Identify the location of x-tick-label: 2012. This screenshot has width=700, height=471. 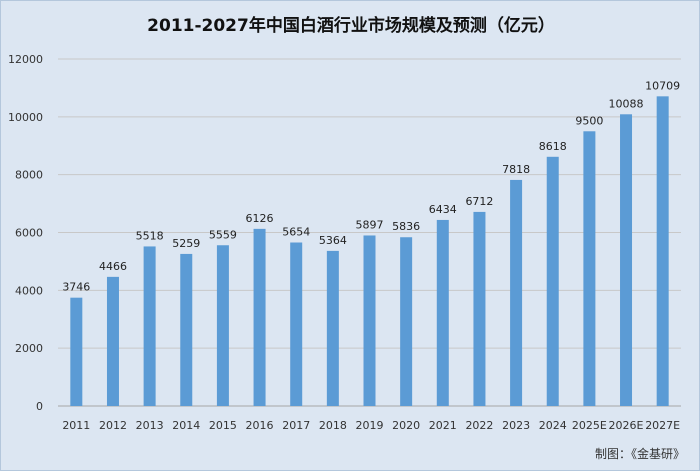
(113, 425).